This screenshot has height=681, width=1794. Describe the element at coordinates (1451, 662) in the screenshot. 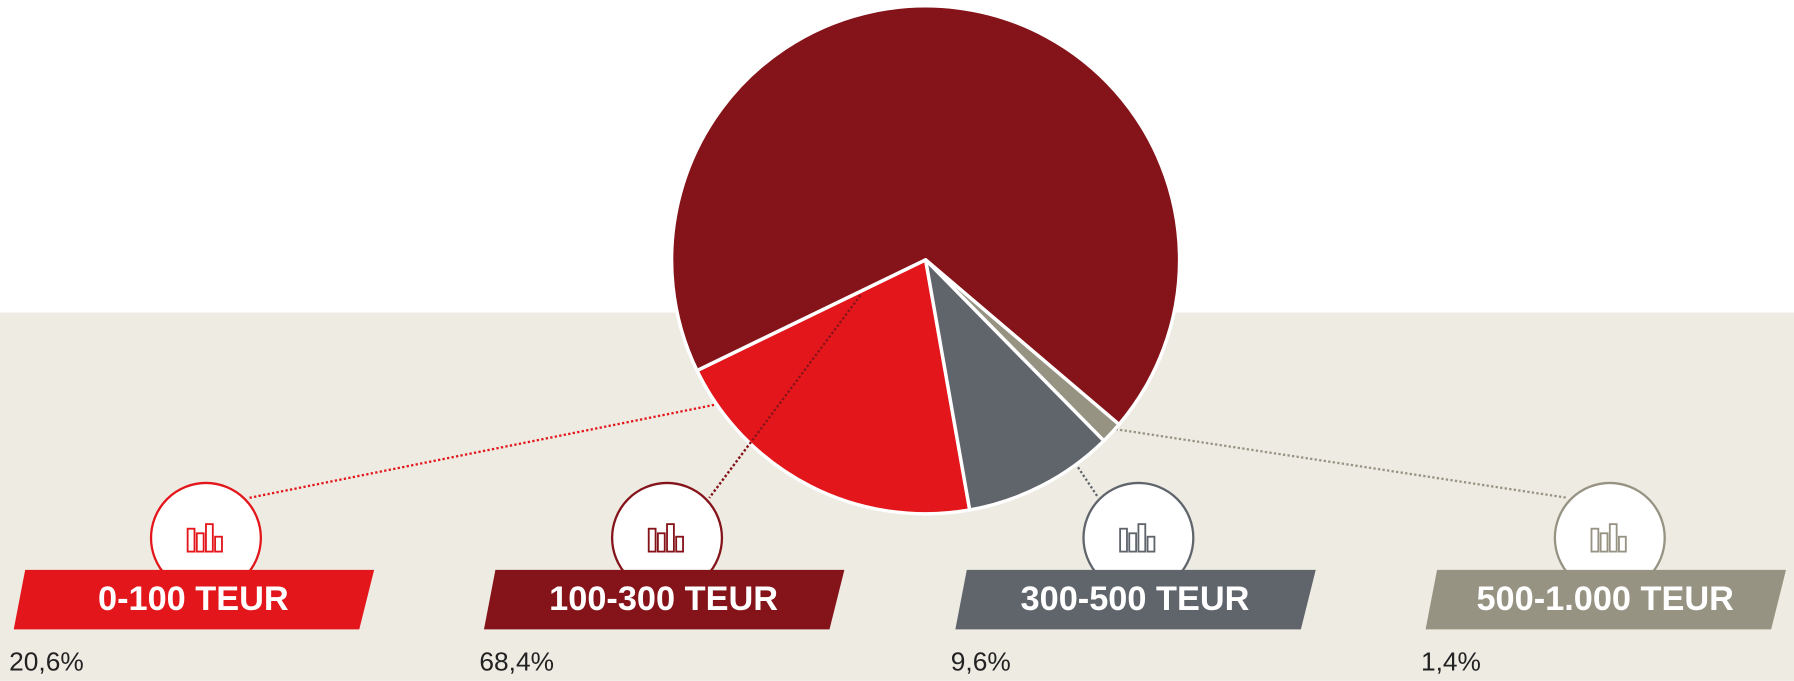

I see `percent-label: 1,4%` at that location.